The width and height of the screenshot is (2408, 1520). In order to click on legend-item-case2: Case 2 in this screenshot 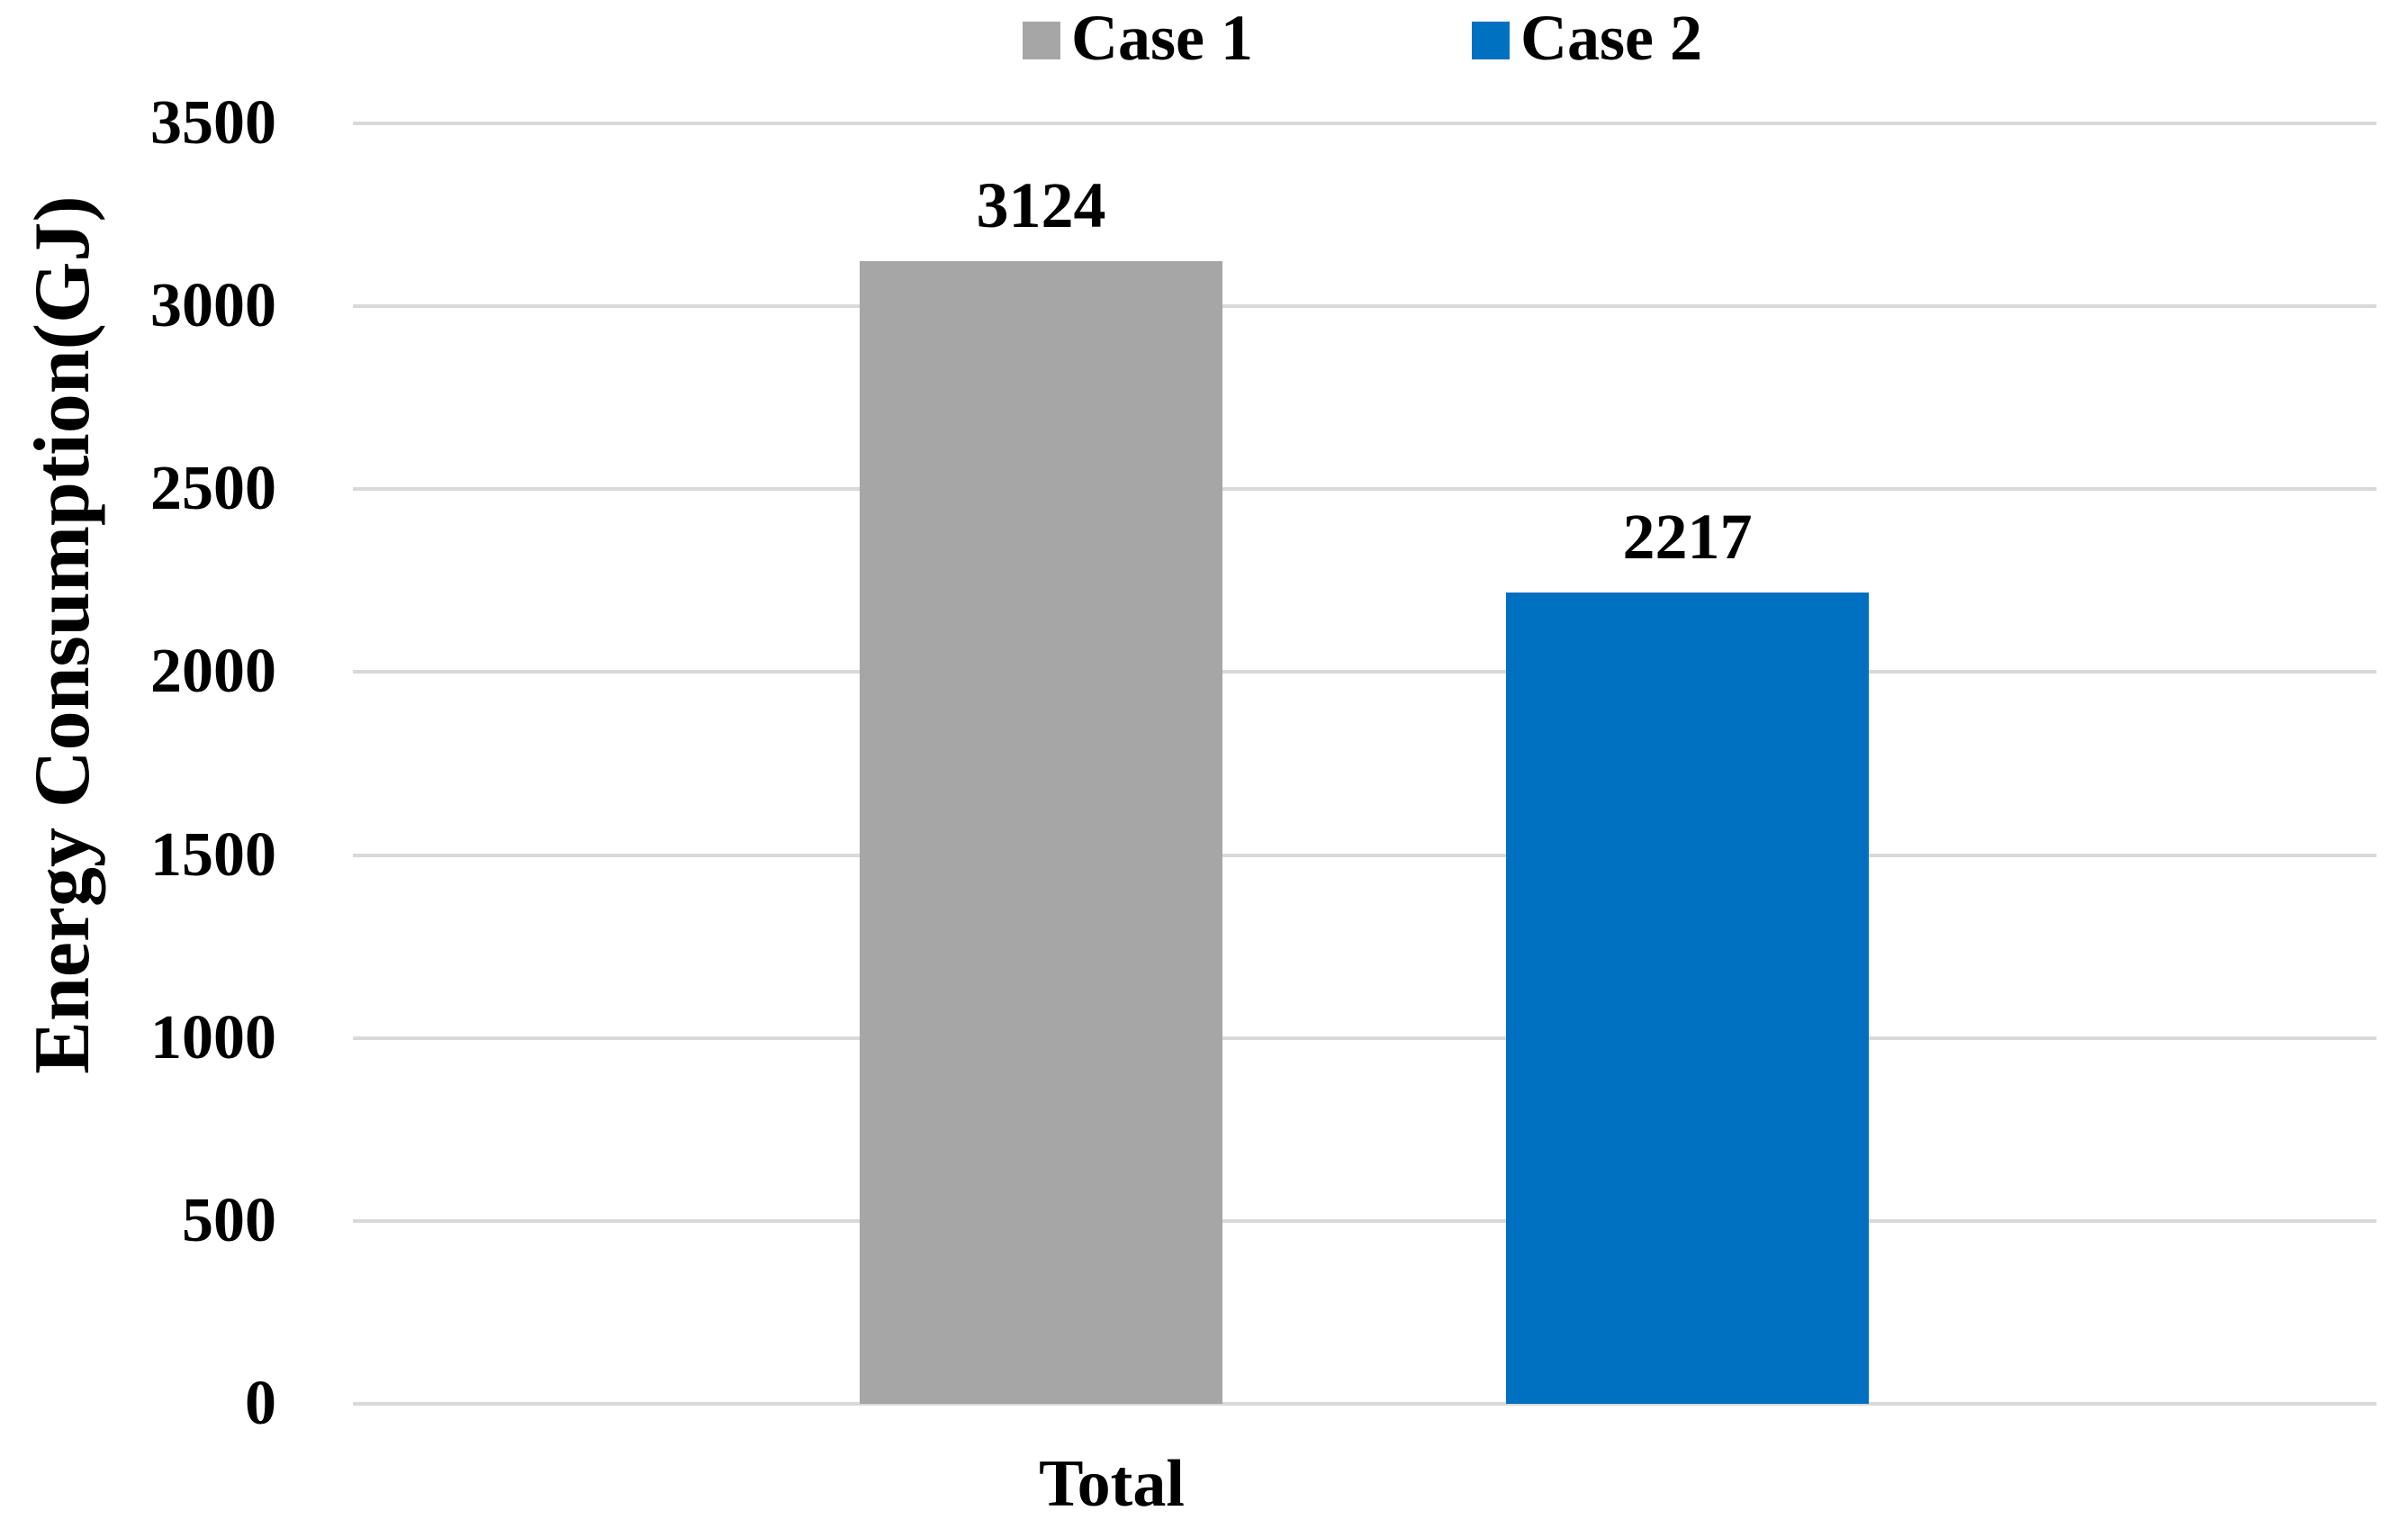, I will do `click(1587, 37)`.